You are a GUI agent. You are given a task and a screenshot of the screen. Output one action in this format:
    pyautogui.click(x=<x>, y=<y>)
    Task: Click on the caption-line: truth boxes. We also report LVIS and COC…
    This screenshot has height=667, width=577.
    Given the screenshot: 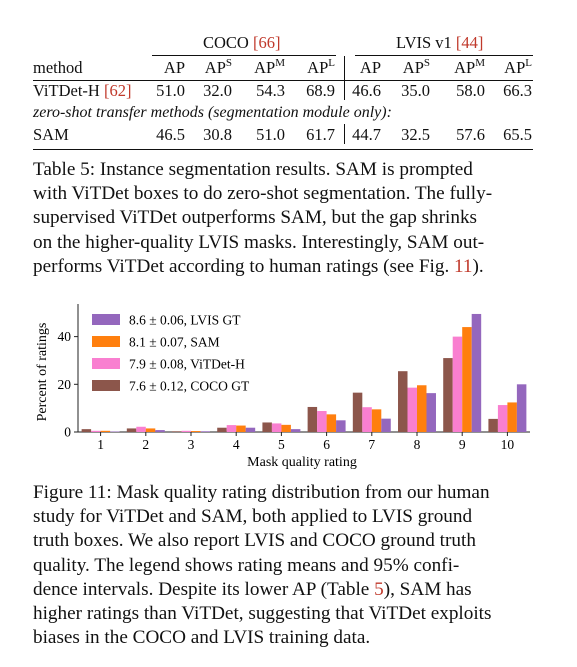 What is the action you would take?
    pyautogui.click(x=254, y=541)
    